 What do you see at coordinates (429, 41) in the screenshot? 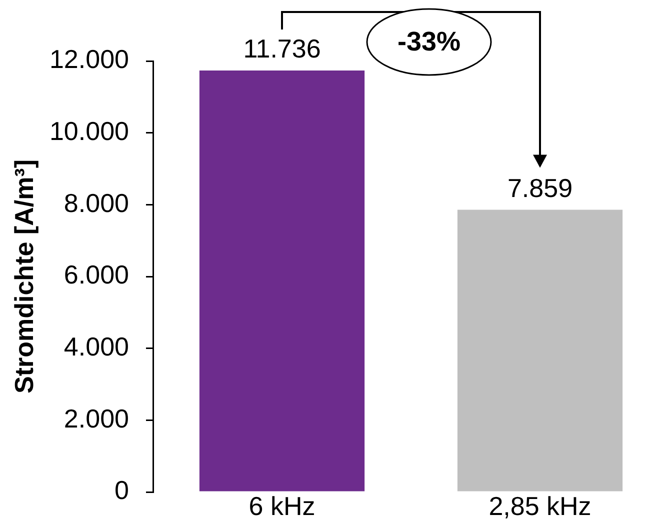
I see `text: -33%` at bounding box center [429, 41].